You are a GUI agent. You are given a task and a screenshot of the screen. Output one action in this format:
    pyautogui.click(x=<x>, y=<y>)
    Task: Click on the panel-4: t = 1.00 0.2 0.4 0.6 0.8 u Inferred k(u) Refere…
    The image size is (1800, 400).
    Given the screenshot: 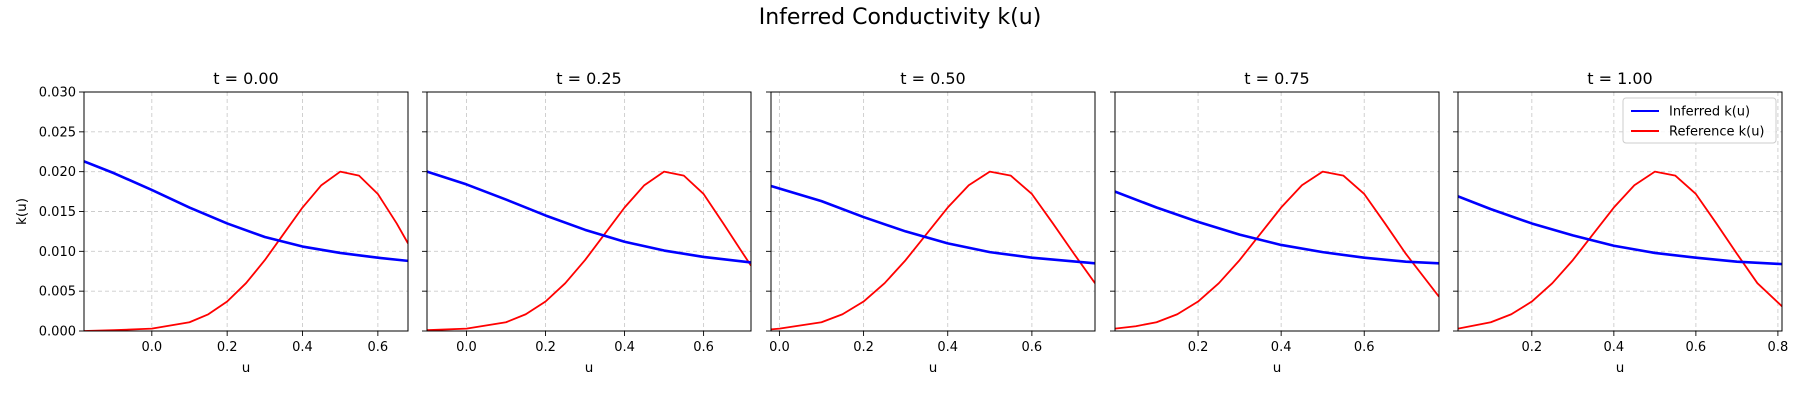 What is the action you would take?
    pyautogui.click(x=1620, y=222)
    